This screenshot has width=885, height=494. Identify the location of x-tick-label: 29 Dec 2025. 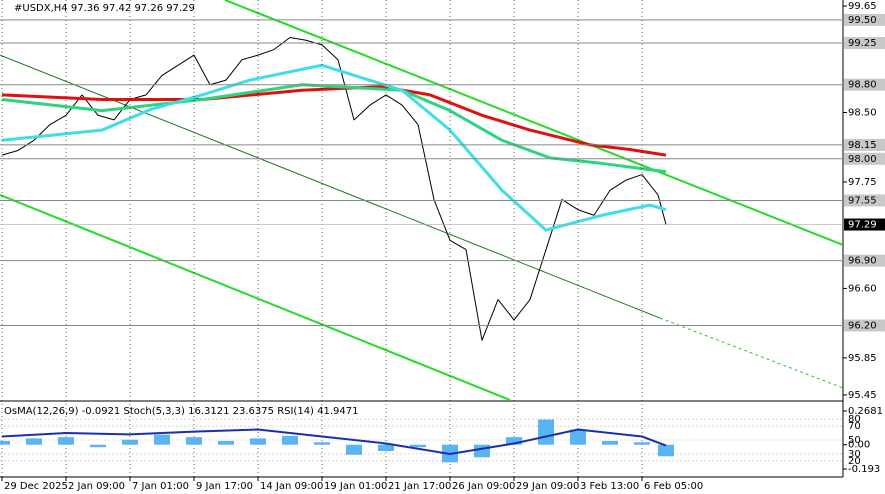
(36, 486).